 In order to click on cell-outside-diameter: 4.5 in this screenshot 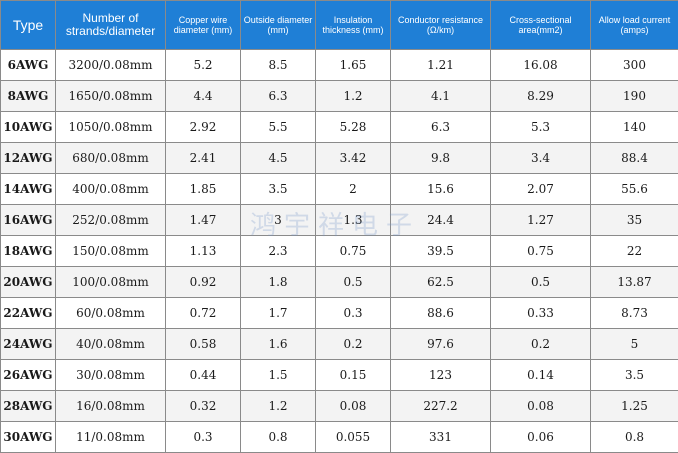, I will do `click(278, 158)`.